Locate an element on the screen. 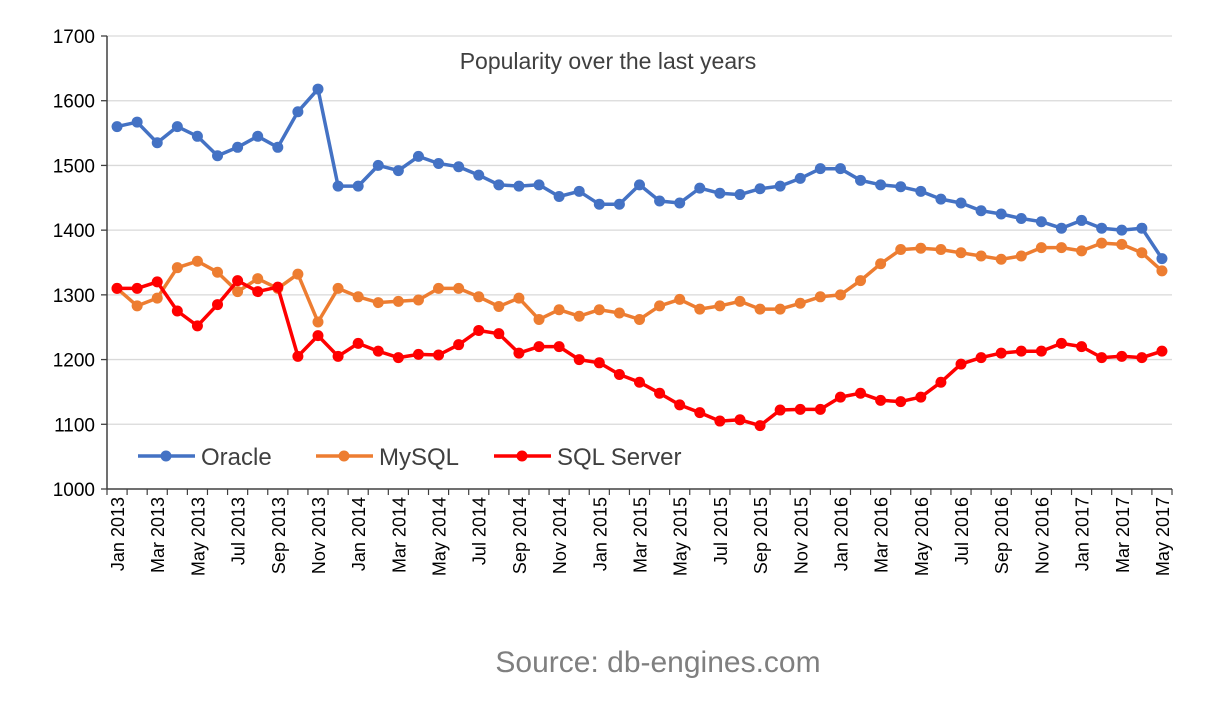 The height and width of the screenshot is (702, 1230). y-tick-label: 1400 is located at coordinates (74, 231).